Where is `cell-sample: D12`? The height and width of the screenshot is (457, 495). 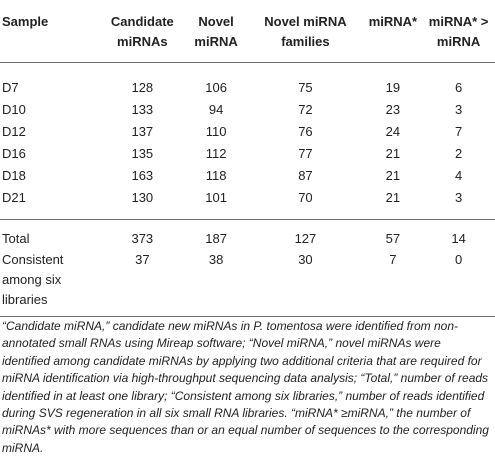
cell-sample: D12 is located at coordinates (14, 131).